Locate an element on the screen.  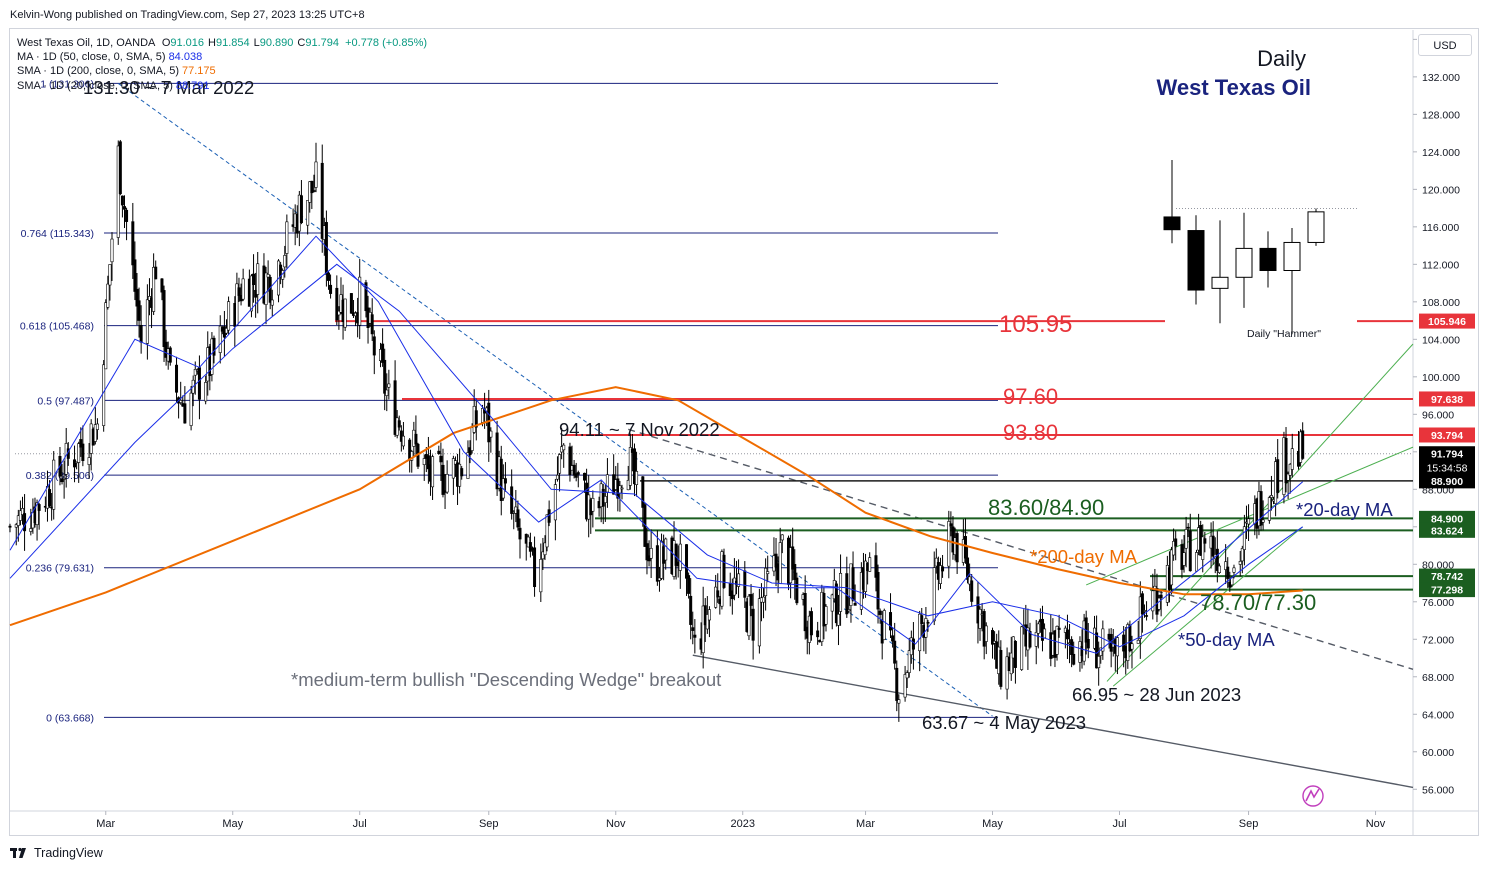
watermark-glyph is located at coordinates (1312, 795).